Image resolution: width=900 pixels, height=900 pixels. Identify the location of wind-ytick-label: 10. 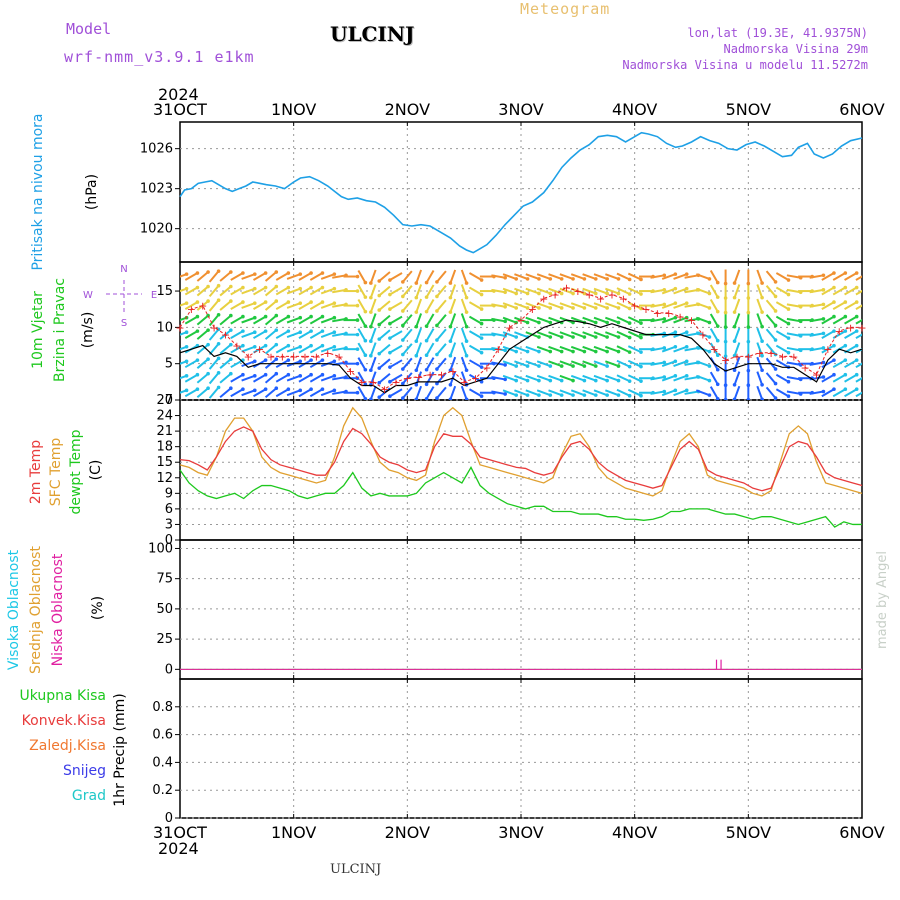
(164, 327).